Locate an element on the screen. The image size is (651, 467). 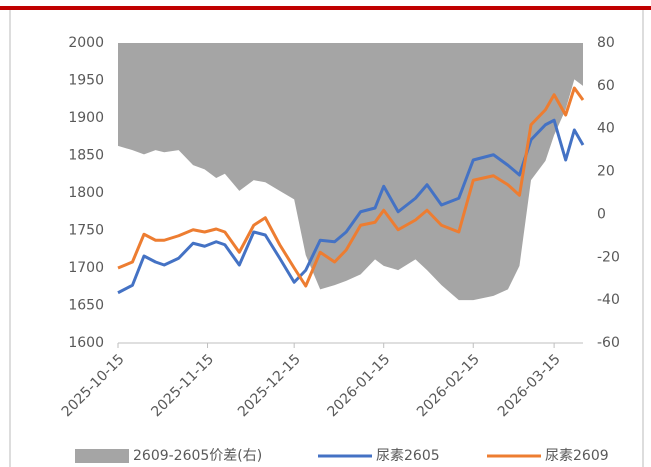
y2-tick-label: 40 is located at coordinates (606, 129).